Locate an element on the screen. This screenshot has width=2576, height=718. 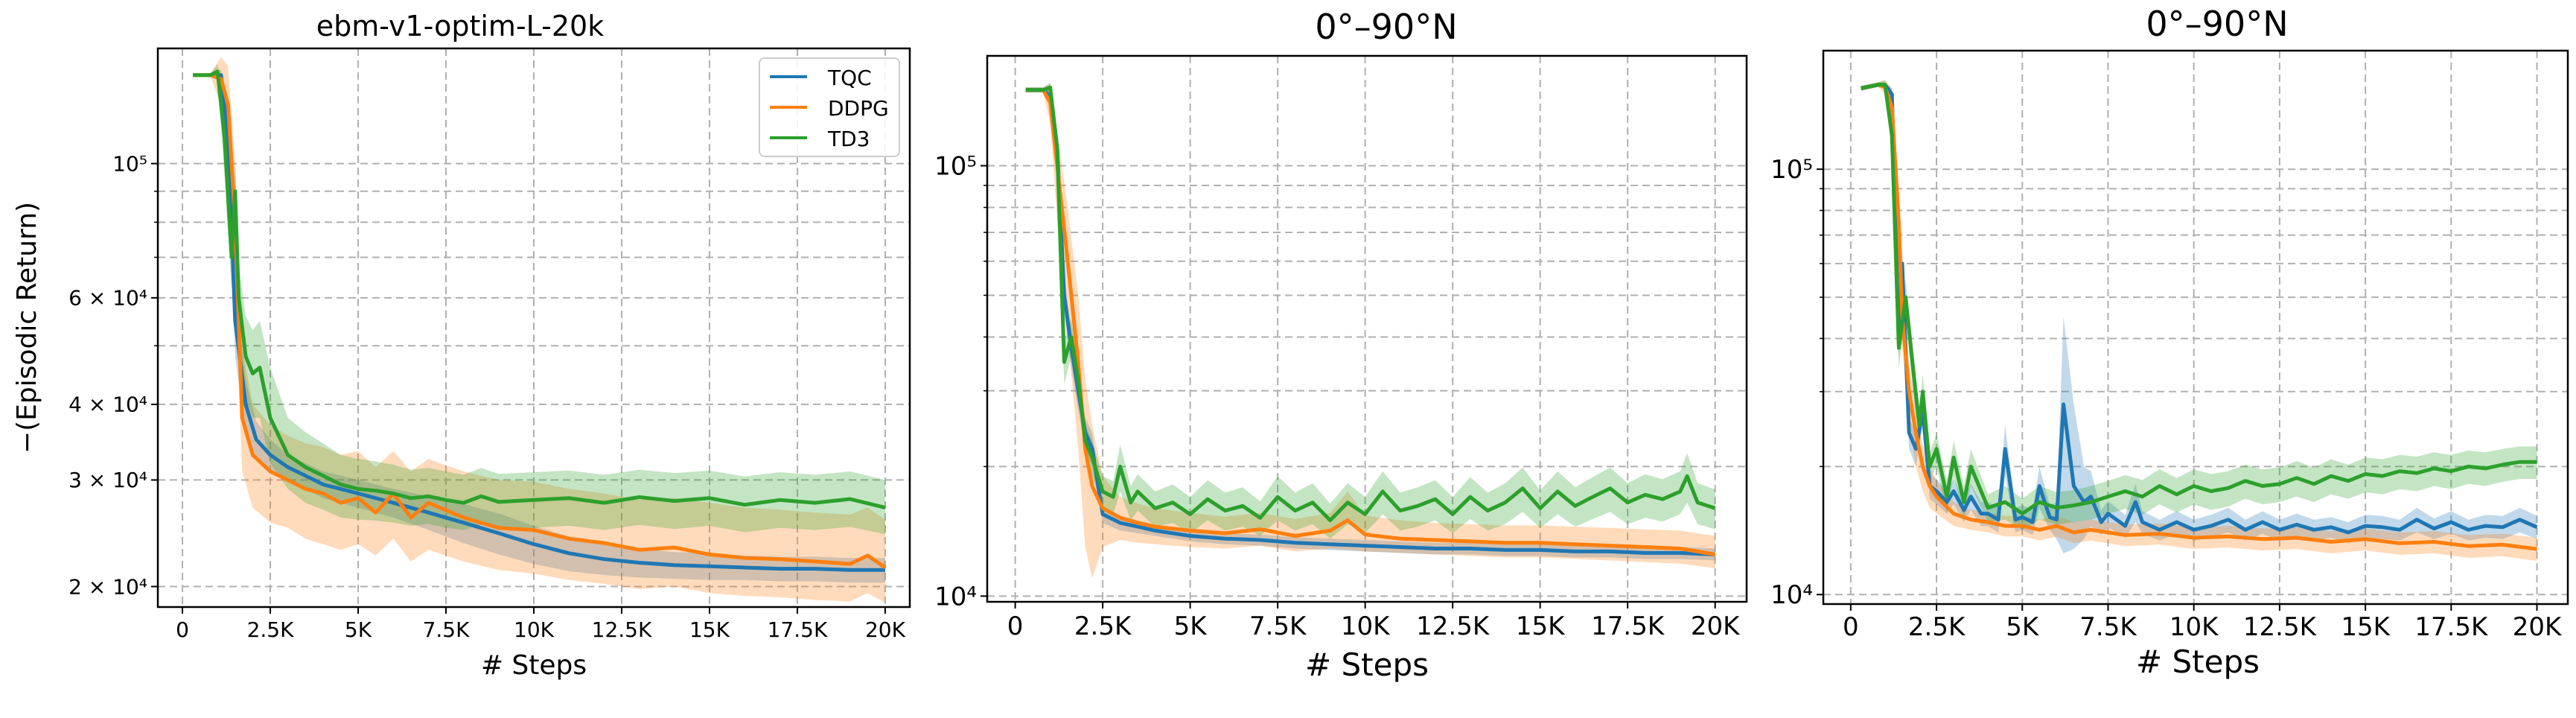
y-tick-label: 2 × 10⁴ is located at coordinates (107, 586).